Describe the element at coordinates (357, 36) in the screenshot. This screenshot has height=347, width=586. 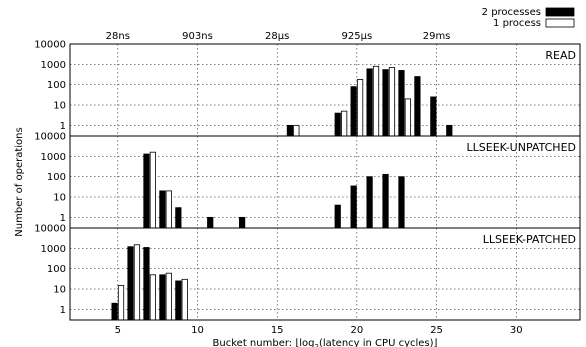
I see `top-tick-label: 925µs` at that location.